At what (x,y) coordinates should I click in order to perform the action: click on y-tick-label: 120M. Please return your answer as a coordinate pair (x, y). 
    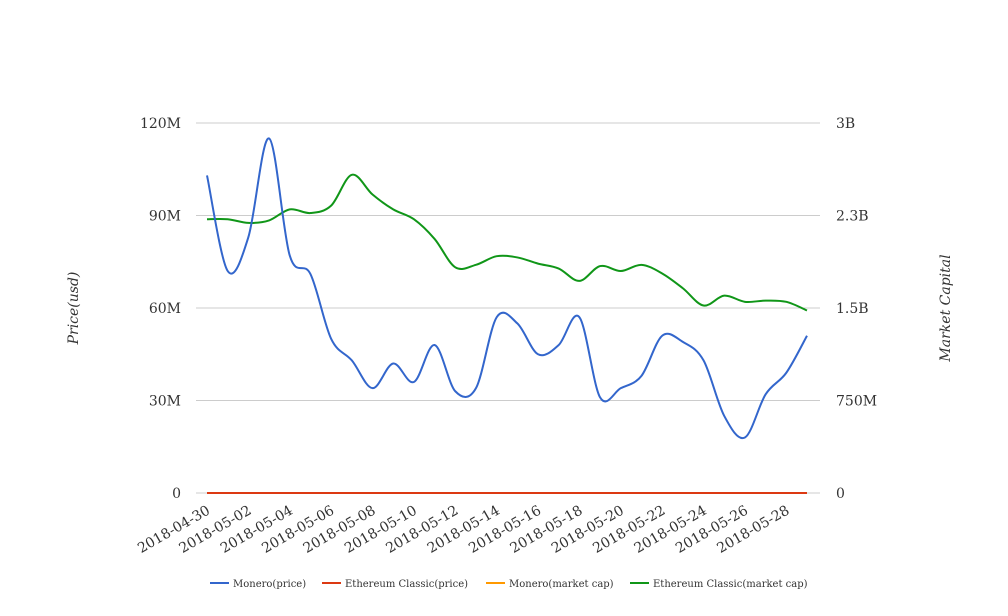
    Looking at the image, I should click on (160, 124).